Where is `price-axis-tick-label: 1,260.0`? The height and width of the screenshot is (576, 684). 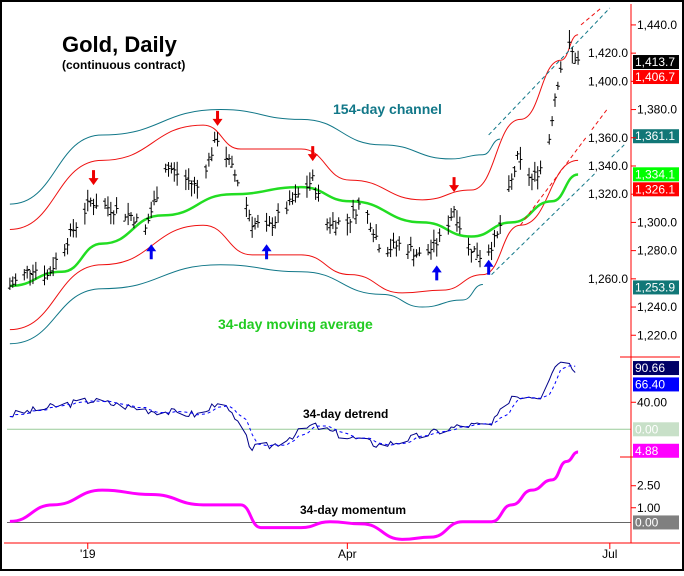
price-axis-tick-label: 1,260.0 is located at coordinates (608, 279).